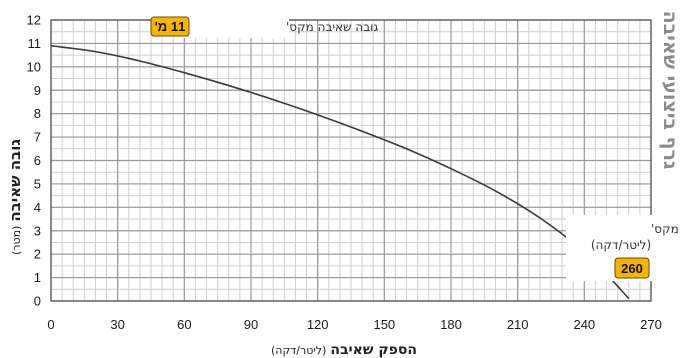 The height and width of the screenshot is (358, 682). I want to click on y-tick-label: 11, so click(35, 43).